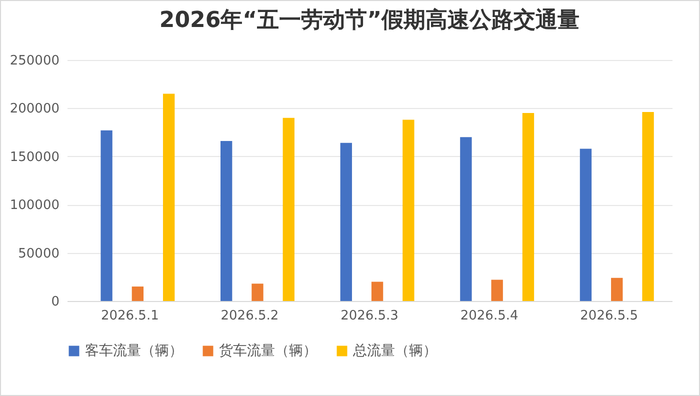  What do you see at coordinates (369, 20) in the screenshot?
I see `chart-title: 2026年“五一劳动节”假期高速公路交通量` at bounding box center [369, 20].